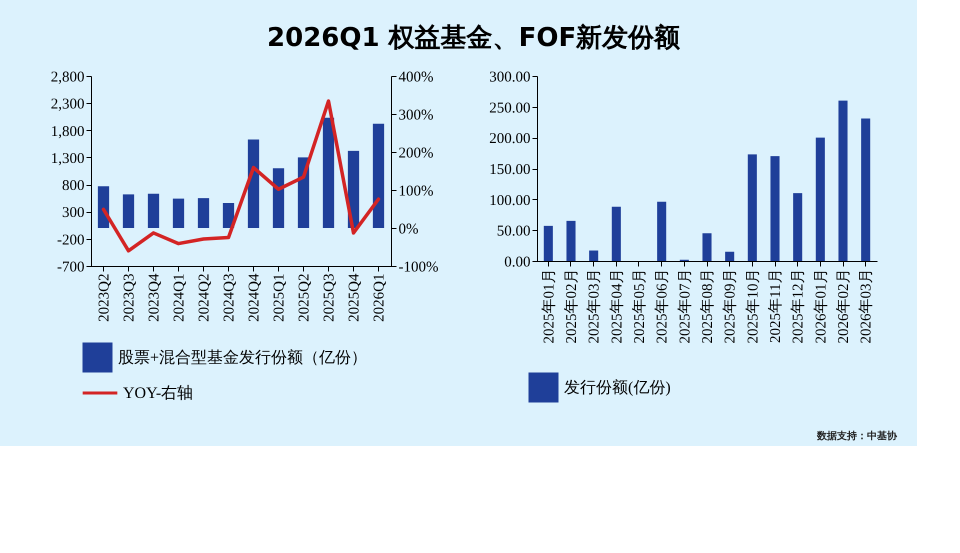  Describe the element at coordinates (821, 306) in the screenshot. I see `x-tick-label: 2026年01月` at that location.